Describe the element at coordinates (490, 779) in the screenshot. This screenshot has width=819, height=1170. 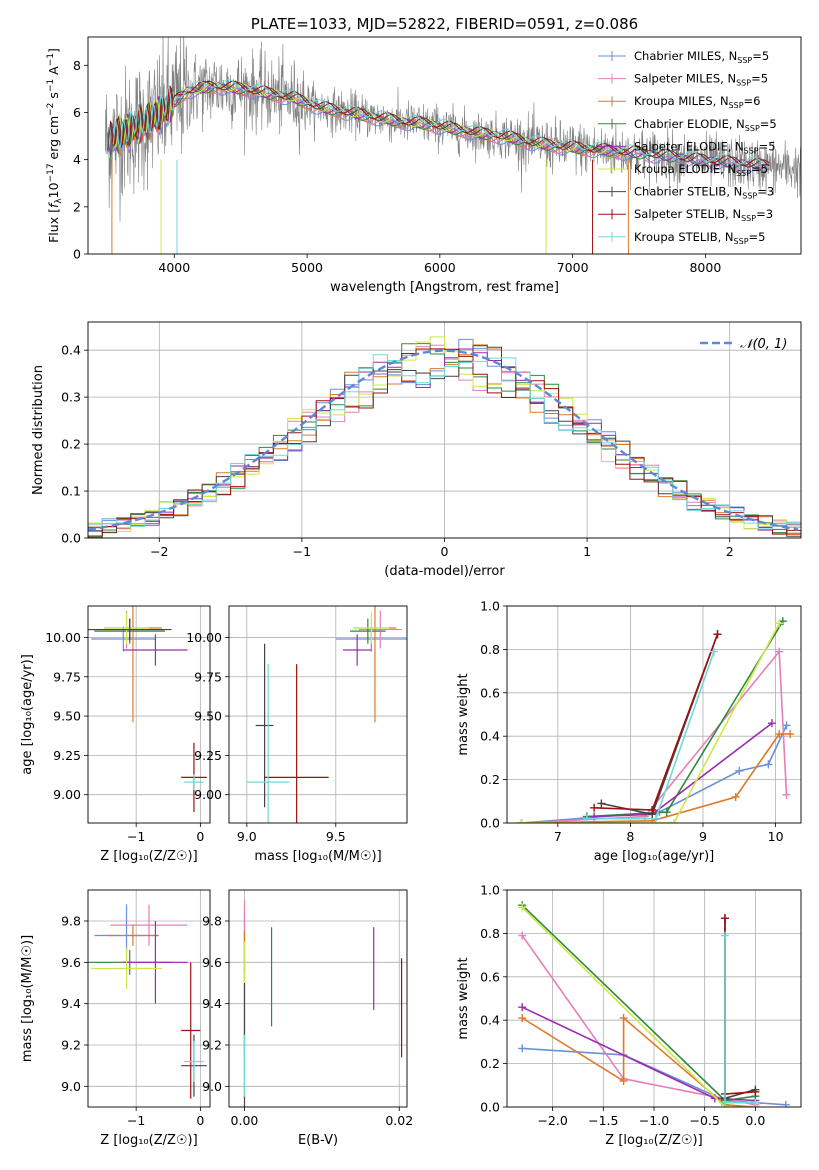
I see `y-tick-label: 0.2` at that location.